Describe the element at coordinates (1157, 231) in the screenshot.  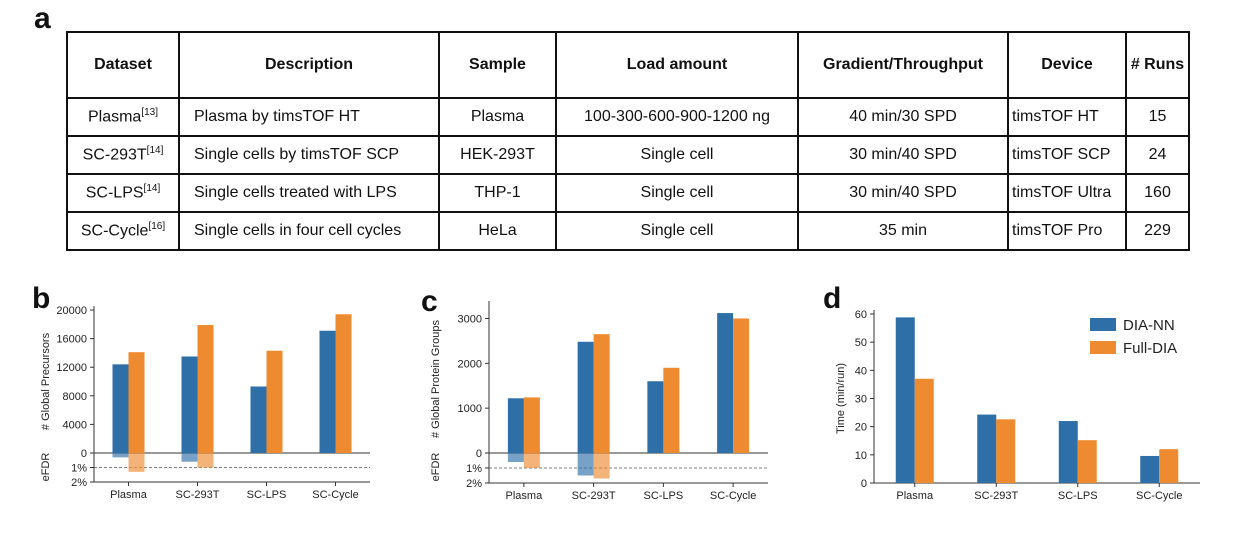
I see `runs-cell: 229` at that location.